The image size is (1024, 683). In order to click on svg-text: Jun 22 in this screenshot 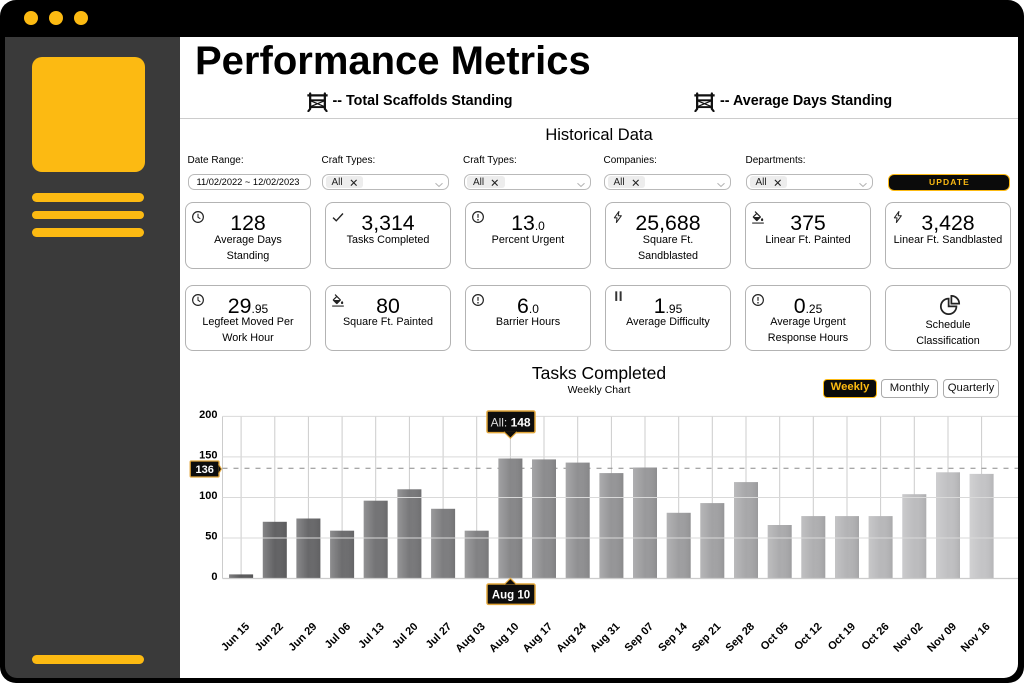, I will do `click(269, 637)`.